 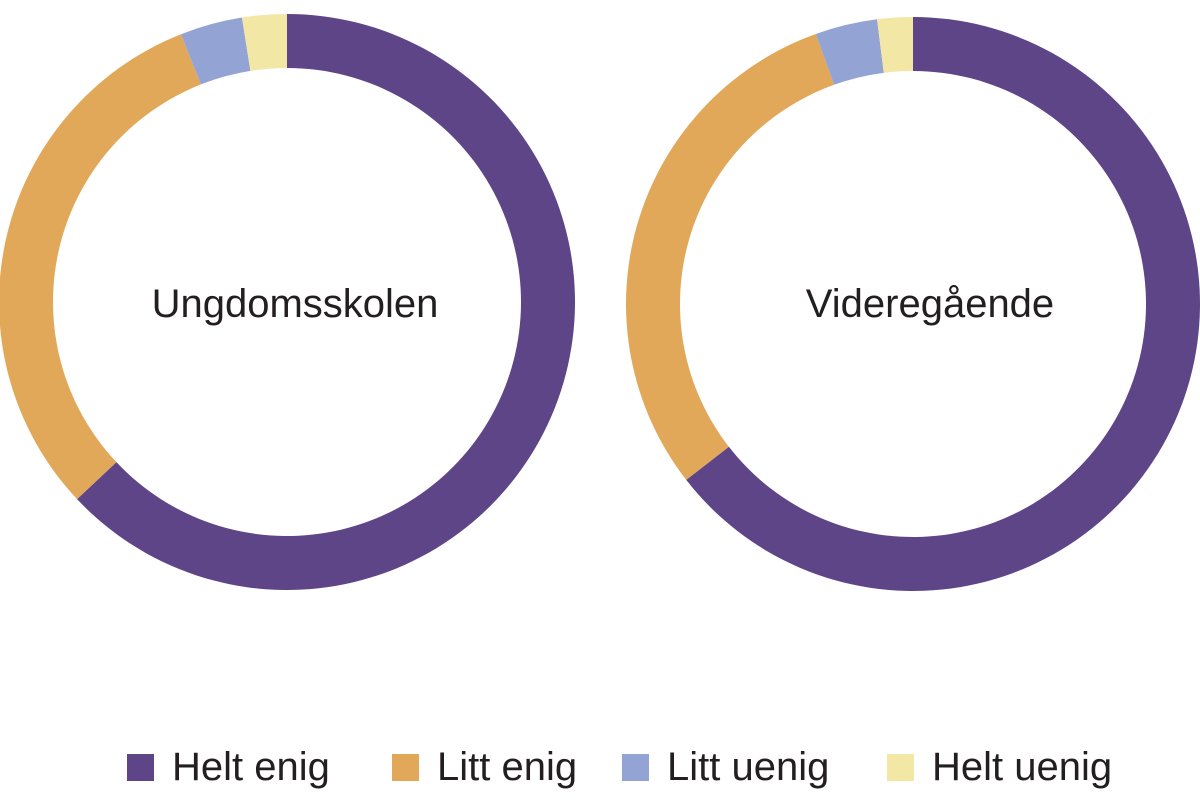 What do you see at coordinates (748, 767) in the screenshot?
I see `legend-label: Litt uenig` at bounding box center [748, 767].